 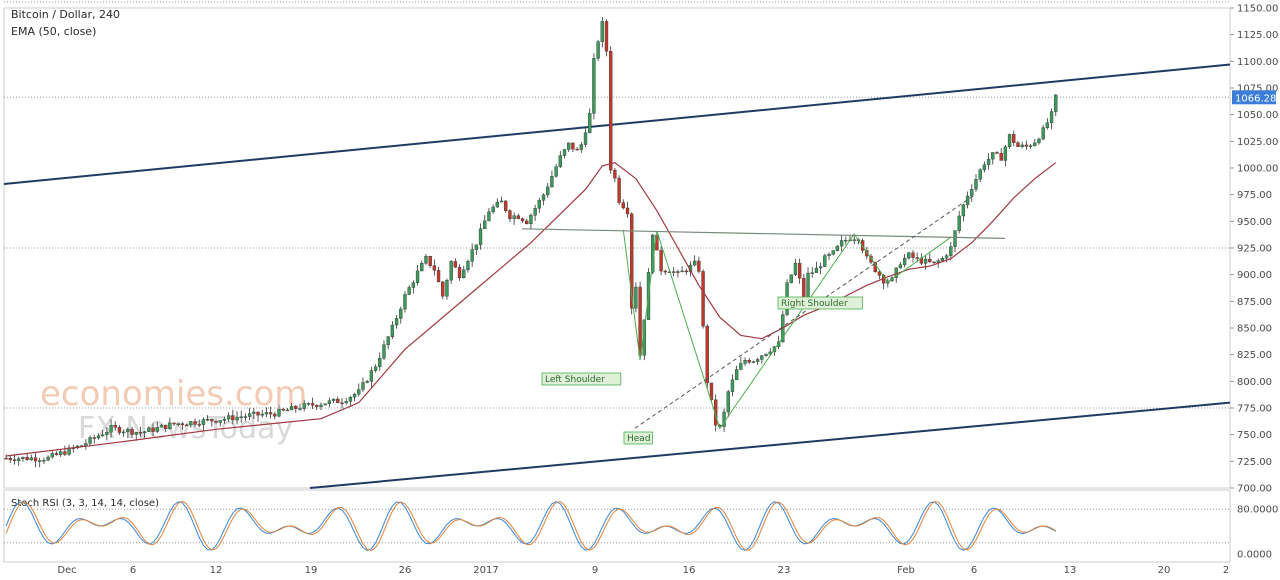 I want to click on neckline, so click(x=763, y=233).